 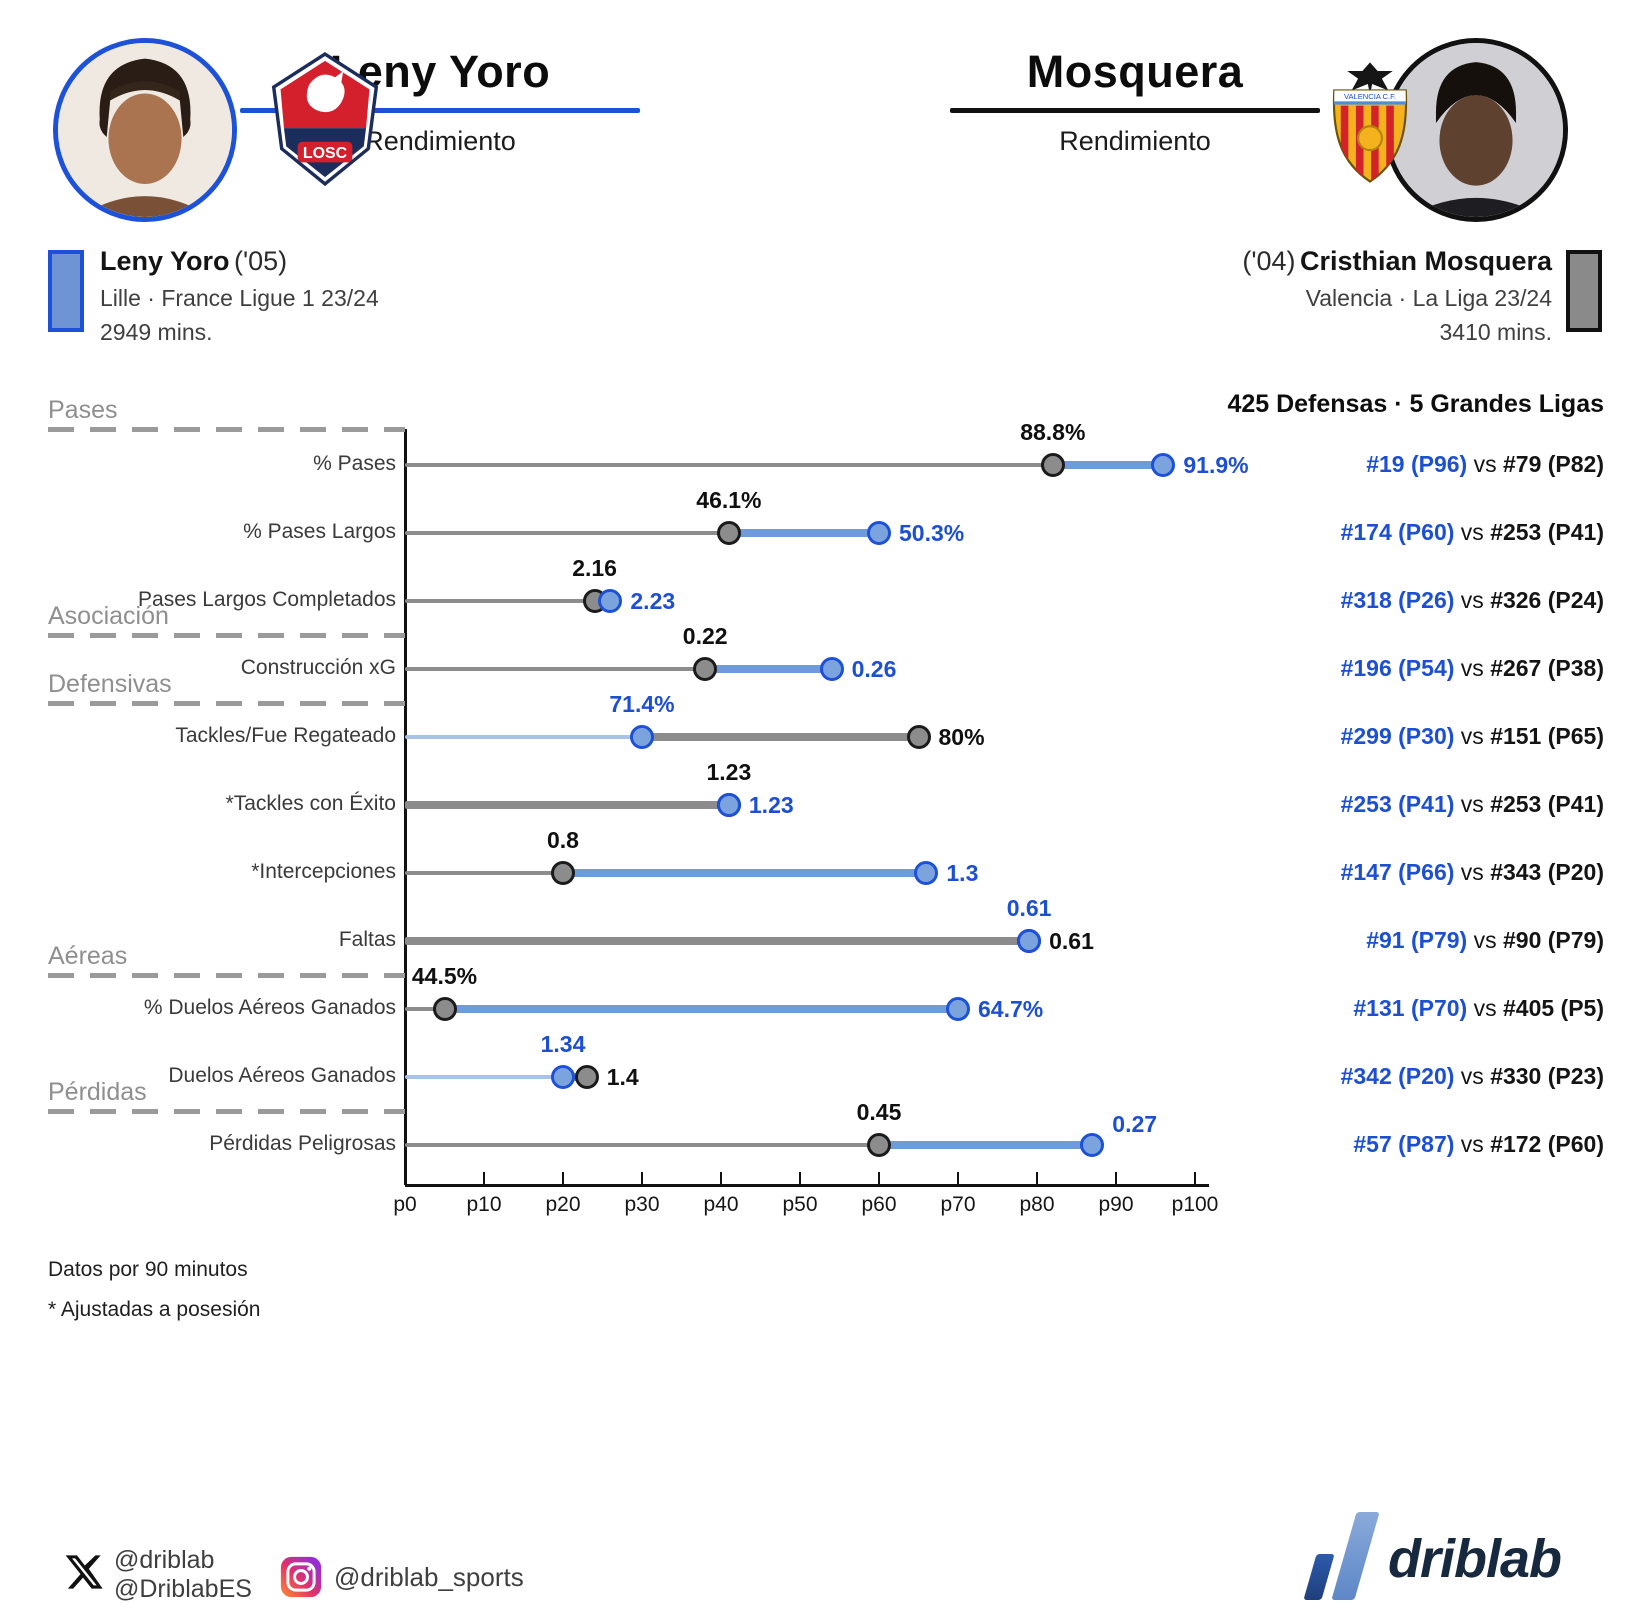 What do you see at coordinates (958, 1204) in the screenshot?
I see `axis-tick-label: p70` at bounding box center [958, 1204].